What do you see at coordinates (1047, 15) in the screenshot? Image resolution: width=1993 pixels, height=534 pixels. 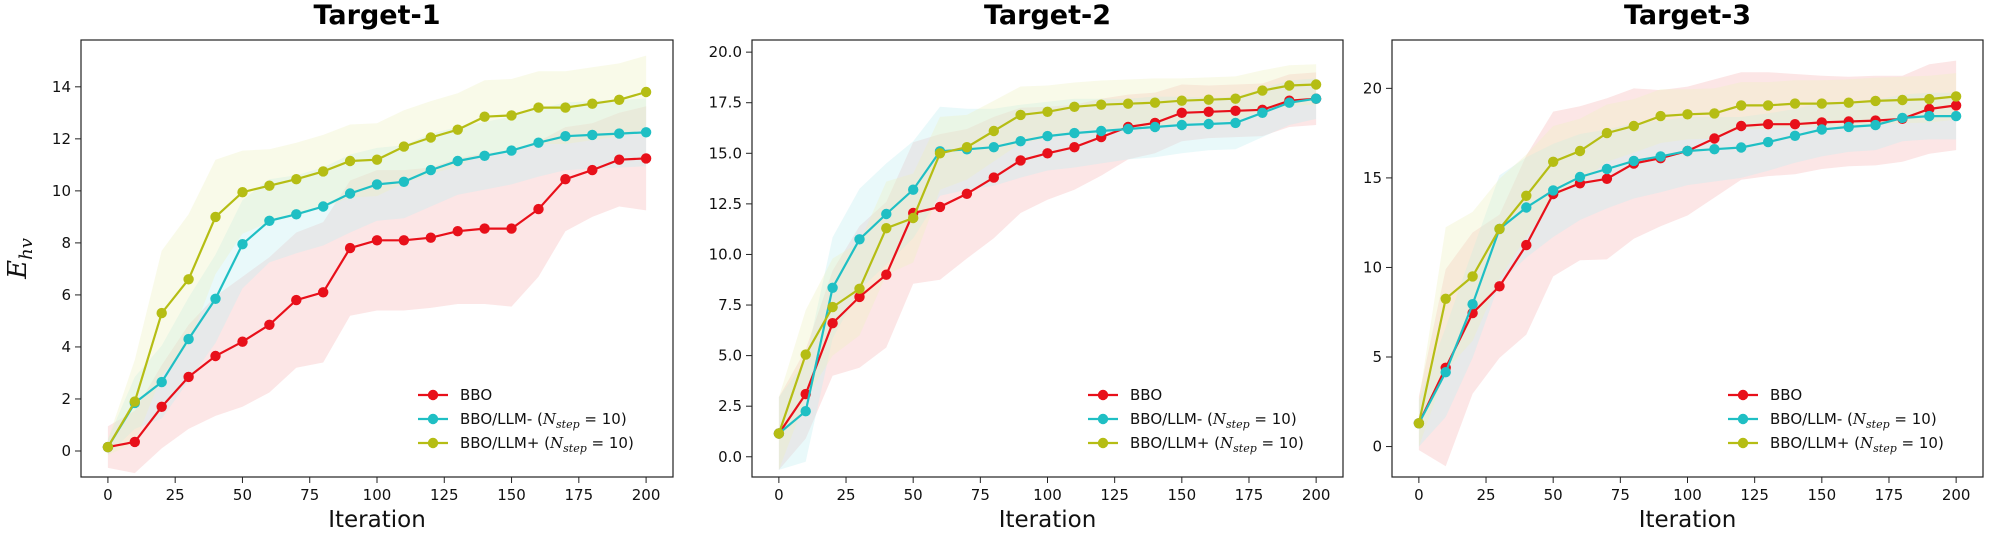 I see `chart-title: Target-2` at bounding box center [1047, 15].